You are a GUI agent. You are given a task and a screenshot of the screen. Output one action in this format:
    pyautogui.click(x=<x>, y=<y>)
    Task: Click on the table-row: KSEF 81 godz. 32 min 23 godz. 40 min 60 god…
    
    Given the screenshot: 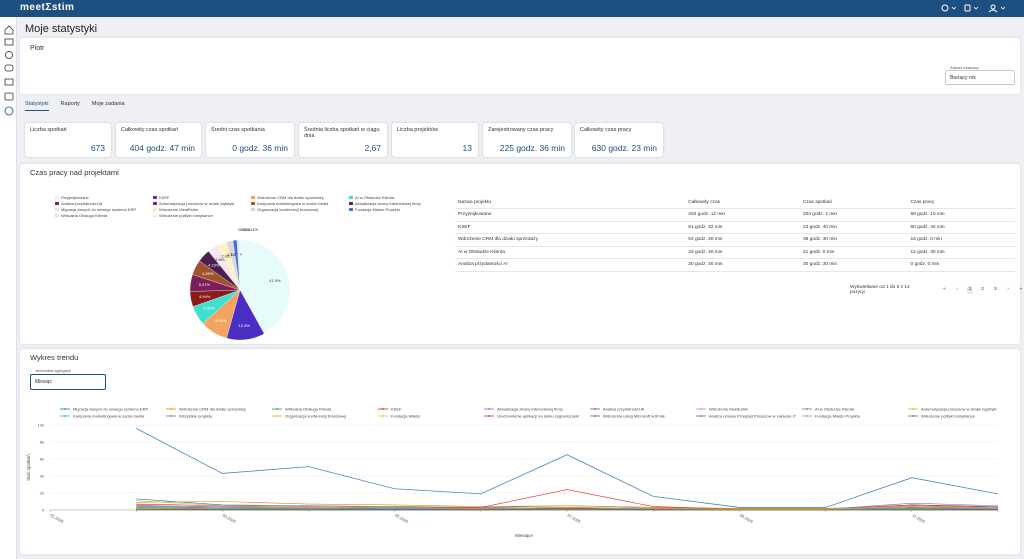 What is the action you would take?
    pyautogui.click(x=735, y=227)
    